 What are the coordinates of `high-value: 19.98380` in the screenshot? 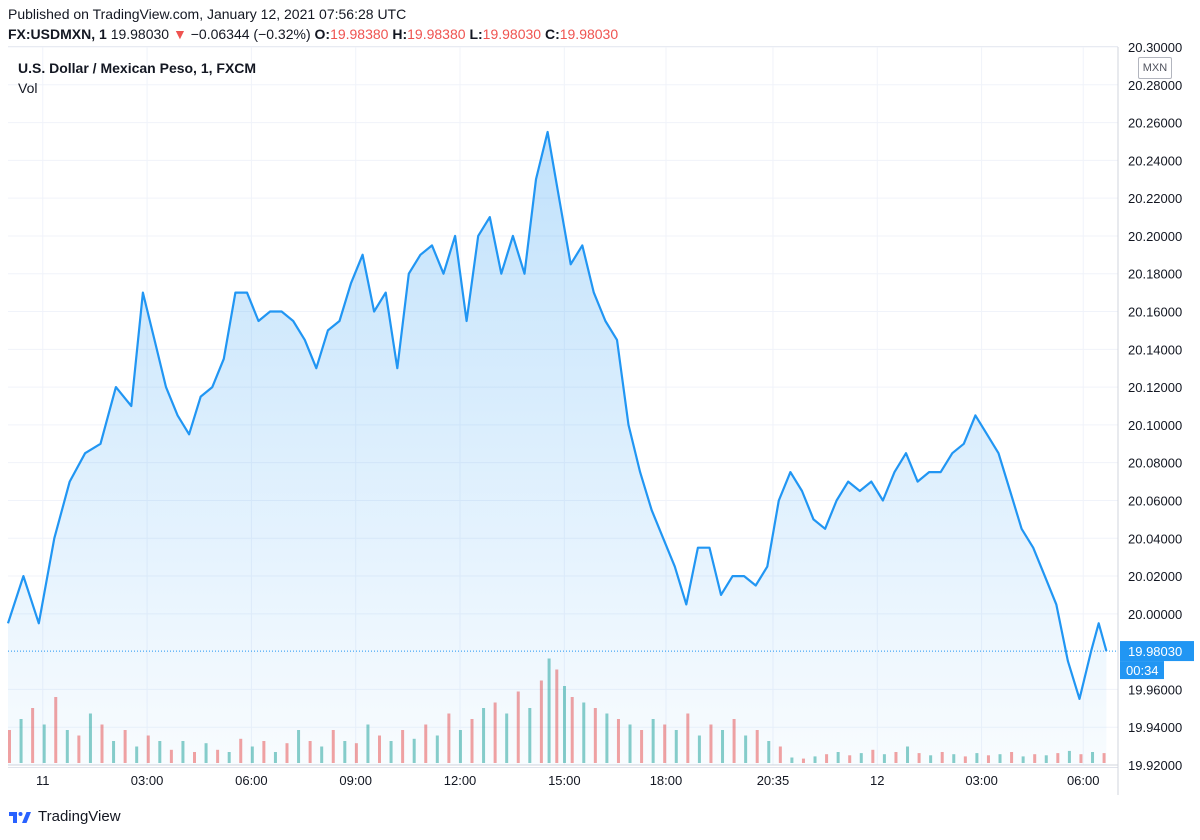 It's located at (436, 34).